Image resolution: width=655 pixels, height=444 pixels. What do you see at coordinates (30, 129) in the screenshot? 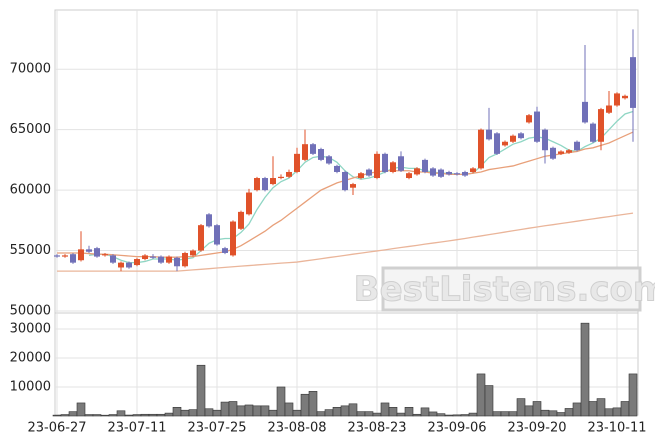
I see `y-tick-label: 65000` at bounding box center [30, 129].